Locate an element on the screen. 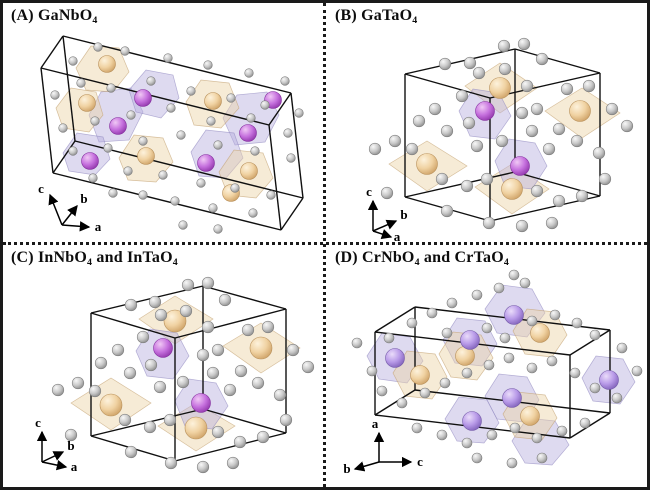 The width and height of the screenshot is (650, 490). panel-b-title: (B) GaTaO4 is located at coordinates (376, 16).